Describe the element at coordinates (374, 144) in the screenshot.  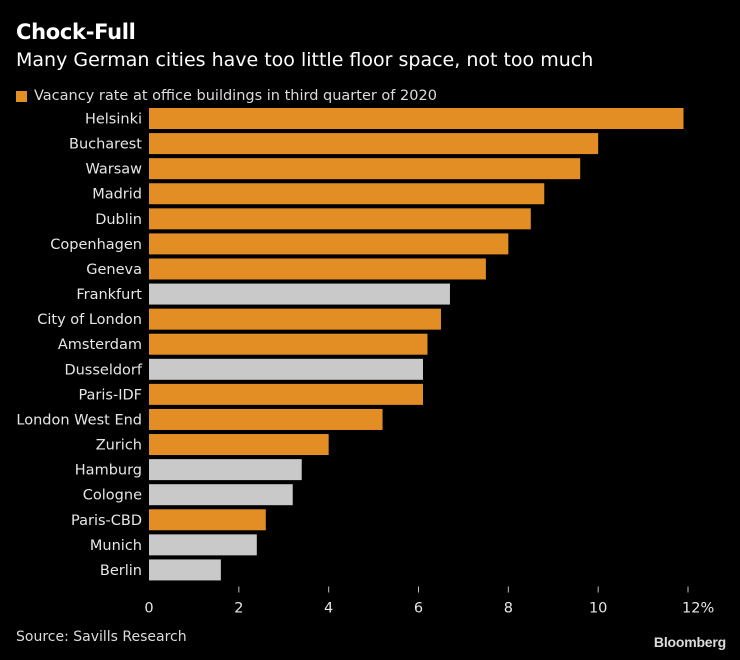
I see `bar-bucharest` at that location.